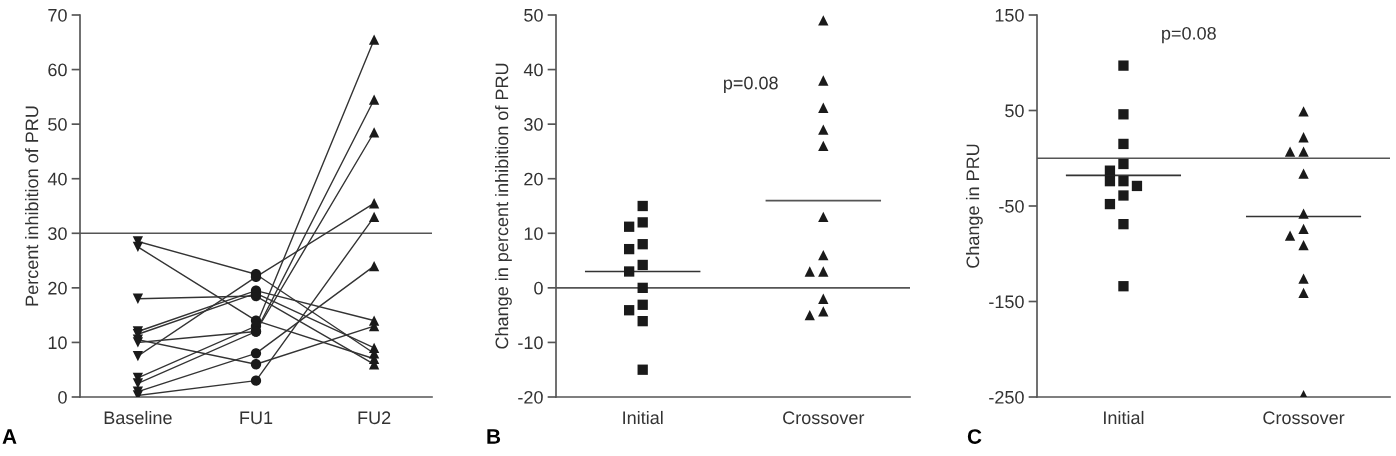 The width and height of the screenshot is (1396, 456). I want to click on y-tick-label: -150, so click(1006, 302).